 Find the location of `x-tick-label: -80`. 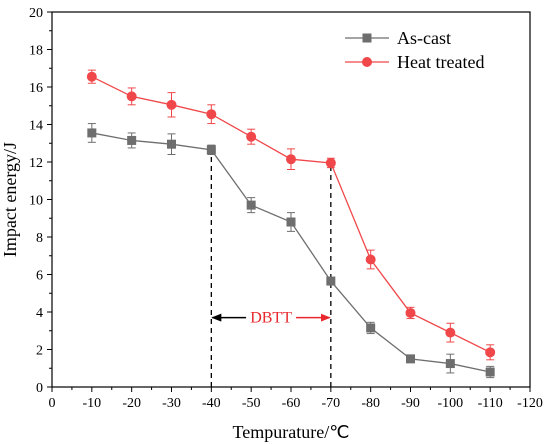

x-tick-label: -80 is located at coordinates (370, 403).